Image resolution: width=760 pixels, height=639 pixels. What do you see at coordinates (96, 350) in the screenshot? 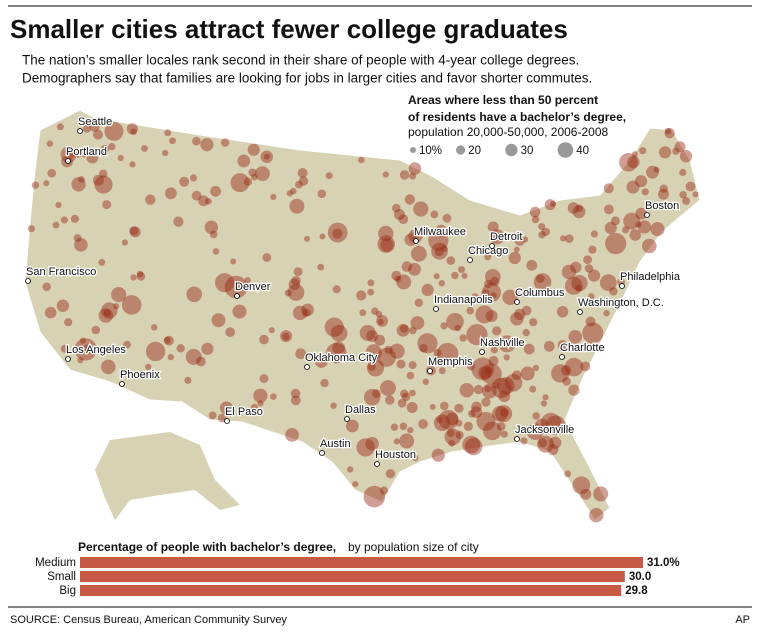
I see `city-label: Los Angeles` at bounding box center [96, 350].